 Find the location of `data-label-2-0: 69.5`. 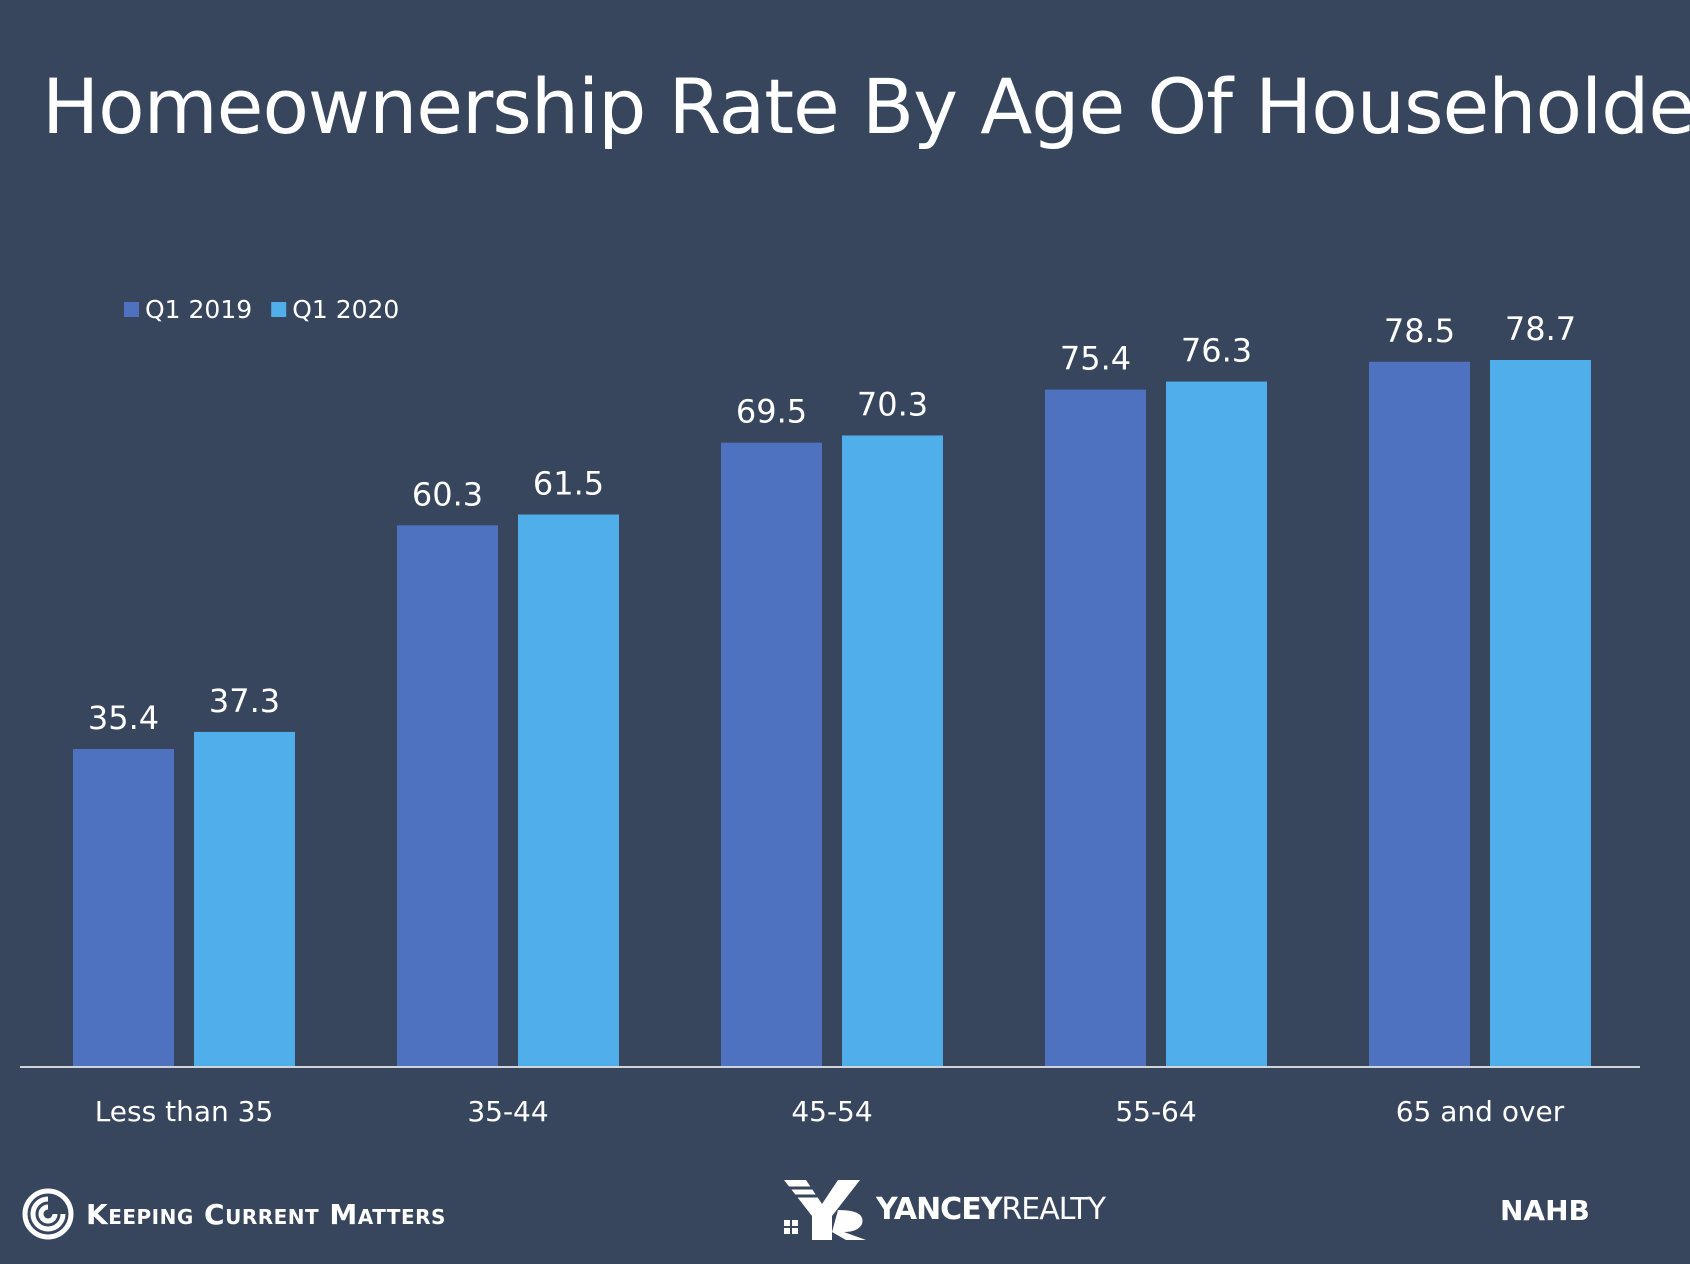

data-label-2-0: 69.5 is located at coordinates (771, 412).